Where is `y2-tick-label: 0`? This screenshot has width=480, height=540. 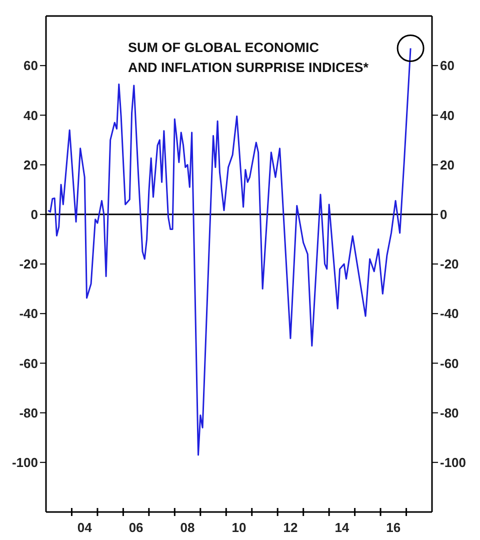 y2-tick-label: 0 is located at coordinates (444, 214).